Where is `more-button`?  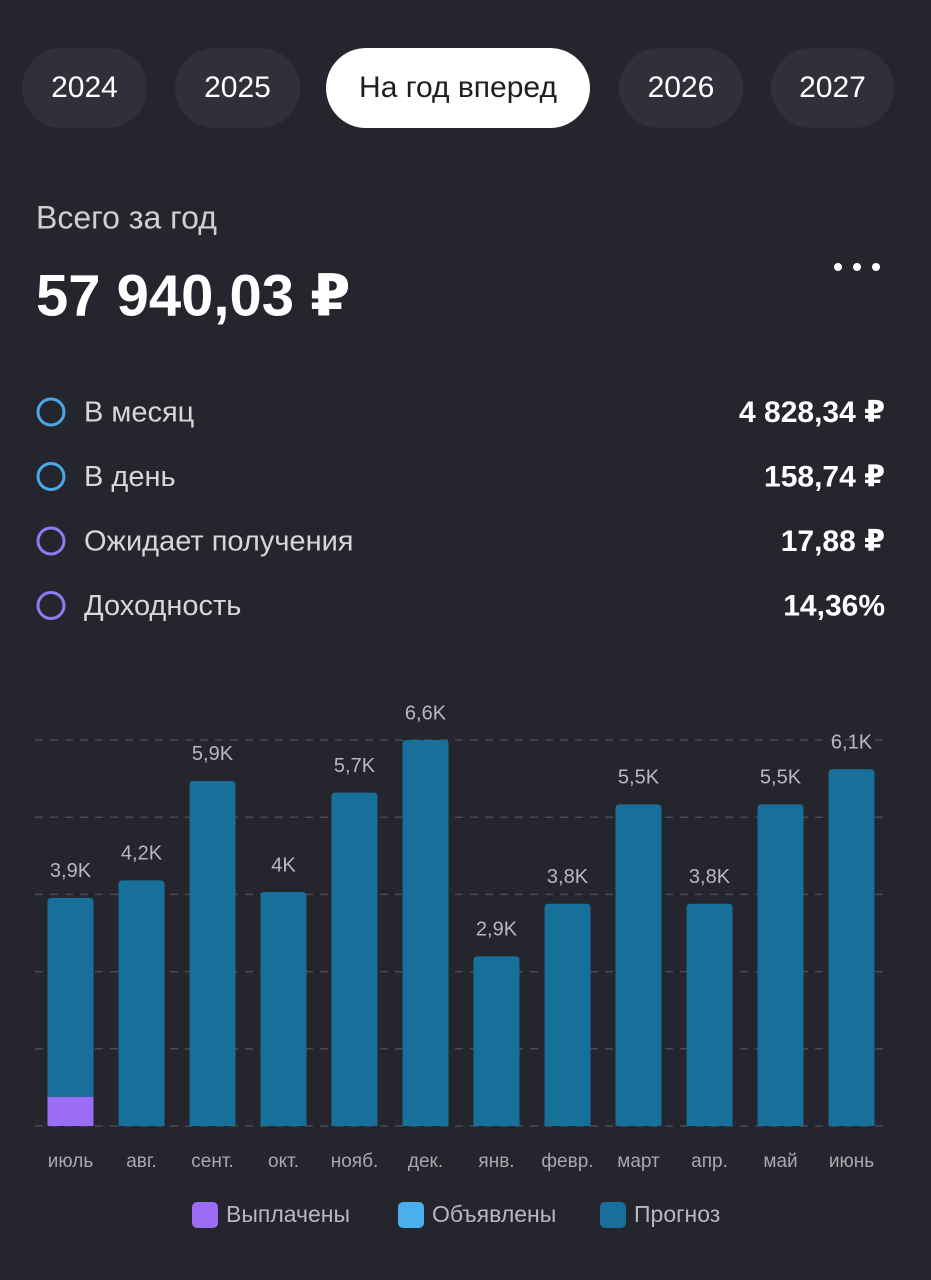
more-button is located at coordinates (857, 267).